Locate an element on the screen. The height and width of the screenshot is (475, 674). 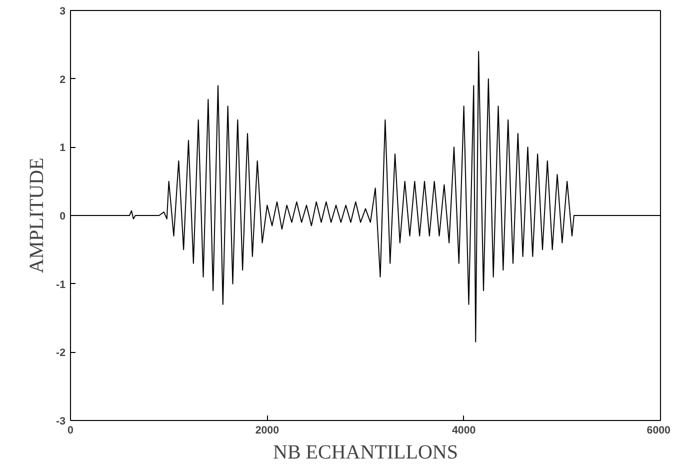
y-axis-title: AMPLITUDE is located at coordinates (37, 216).